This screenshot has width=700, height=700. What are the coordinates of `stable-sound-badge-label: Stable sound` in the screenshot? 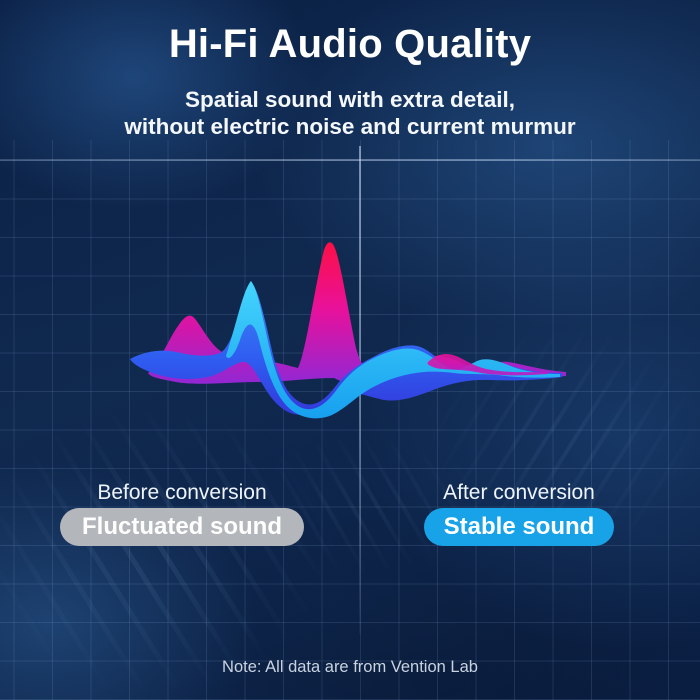 It's located at (519, 526).